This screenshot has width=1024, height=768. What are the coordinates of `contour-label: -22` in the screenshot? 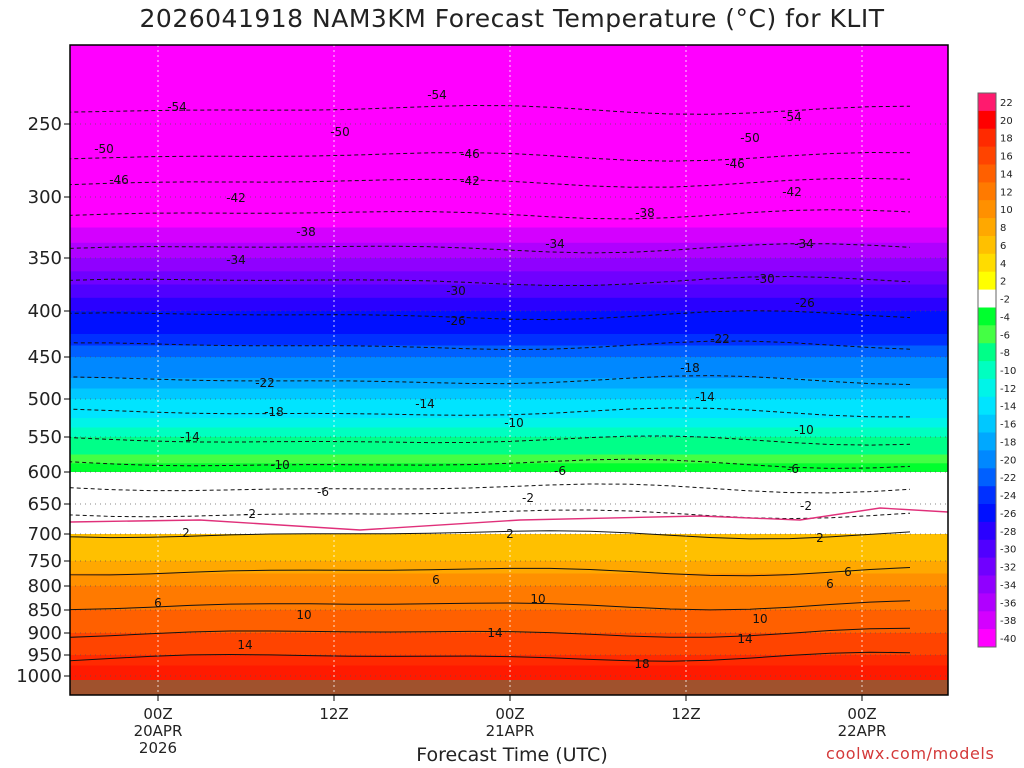 It's located at (265, 383).